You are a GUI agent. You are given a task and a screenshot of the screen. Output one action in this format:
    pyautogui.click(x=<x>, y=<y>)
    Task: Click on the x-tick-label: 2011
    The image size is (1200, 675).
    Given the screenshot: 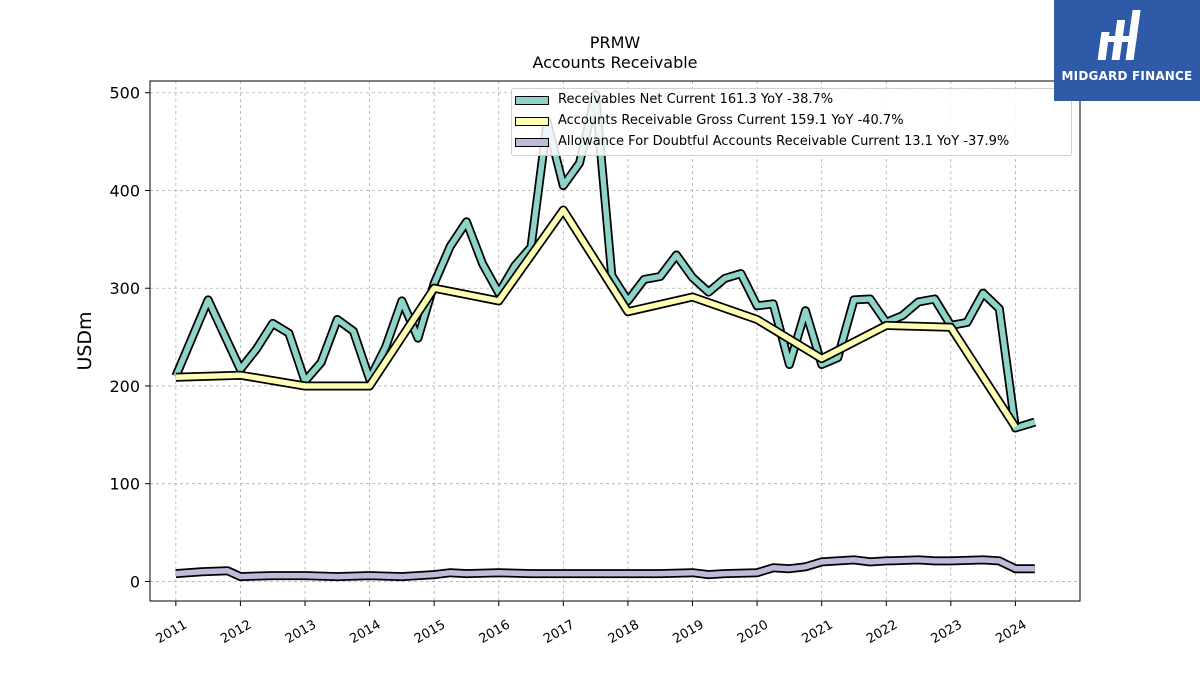 What is the action you would take?
    pyautogui.click(x=172, y=632)
    